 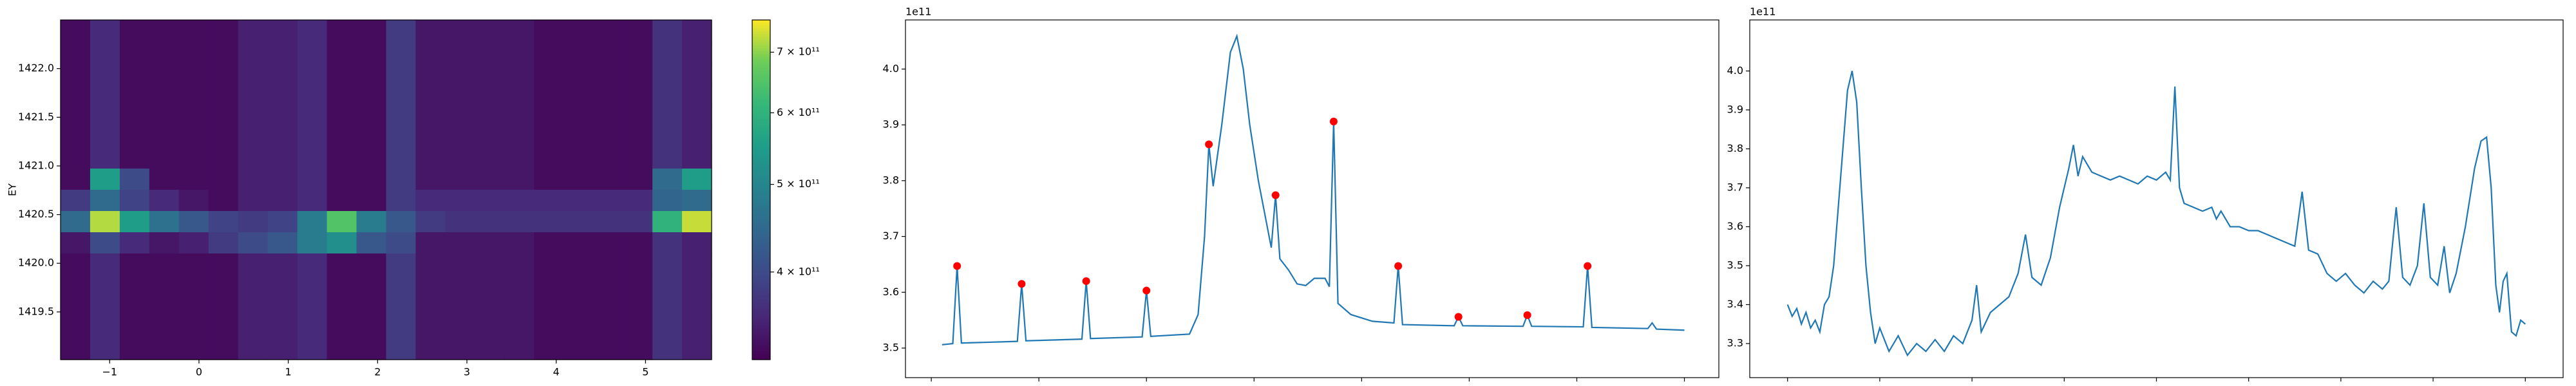 I want to click on y-tick-label: 3.4, so click(x=1735, y=304).